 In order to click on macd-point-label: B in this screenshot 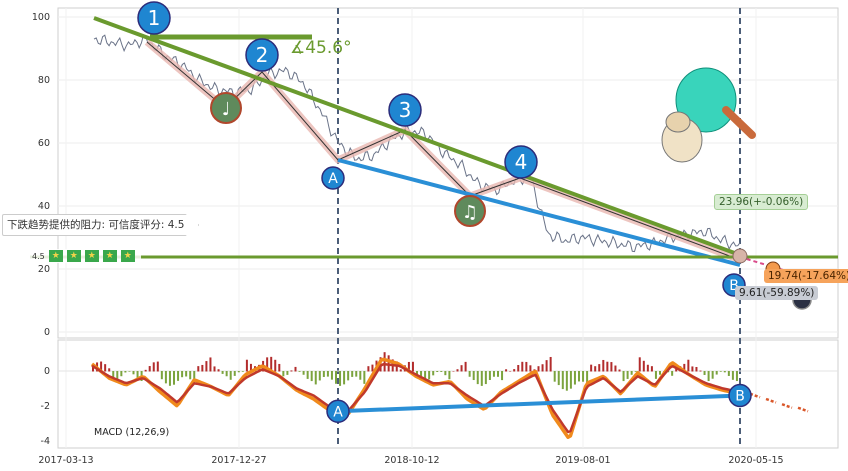, I will do `click(740, 397)`.